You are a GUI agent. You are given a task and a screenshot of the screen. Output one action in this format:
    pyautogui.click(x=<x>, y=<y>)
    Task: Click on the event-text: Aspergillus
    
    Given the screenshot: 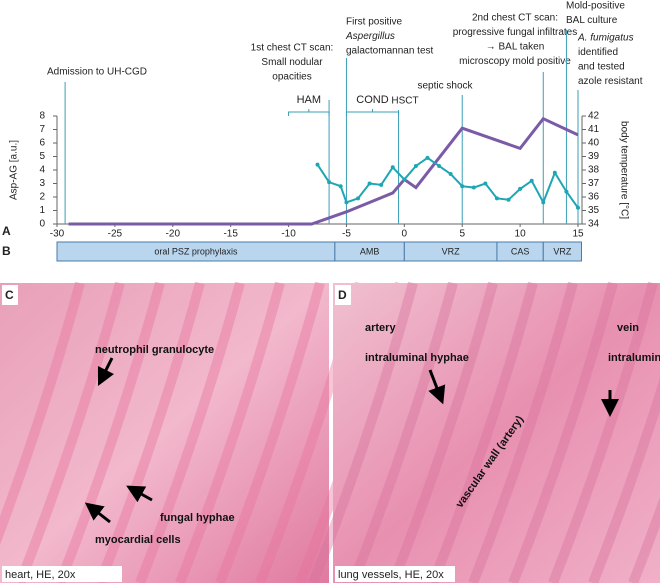 What is the action you would take?
    pyautogui.click(x=370, y=36)
    